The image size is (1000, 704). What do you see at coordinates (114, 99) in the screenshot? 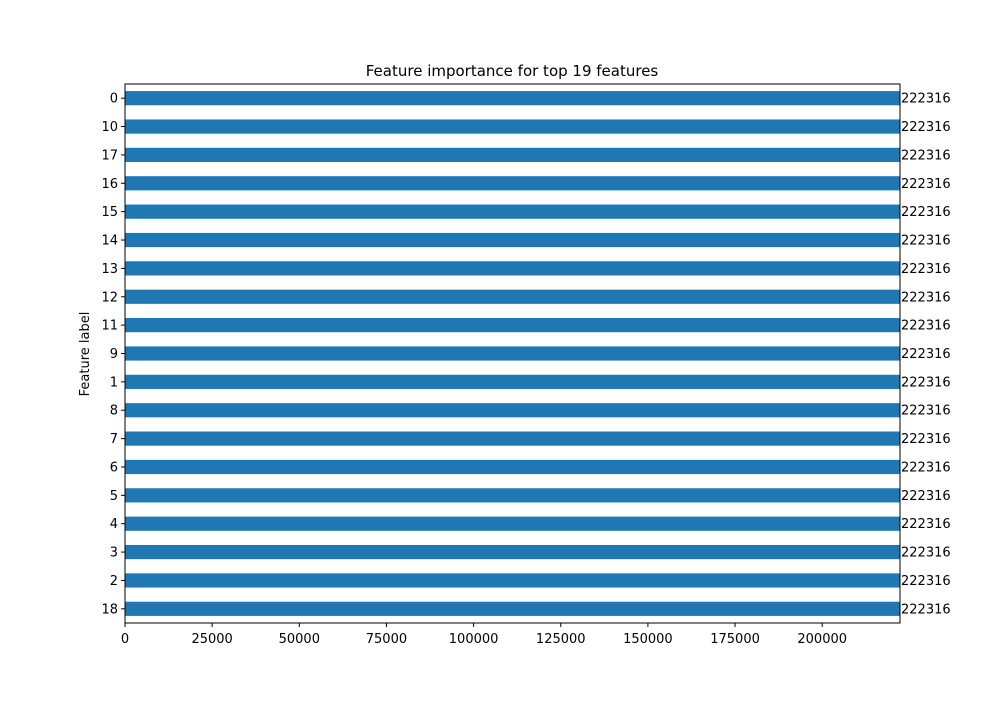
I see `y-tick-label-0: 0` at bounding box center [114, 99].